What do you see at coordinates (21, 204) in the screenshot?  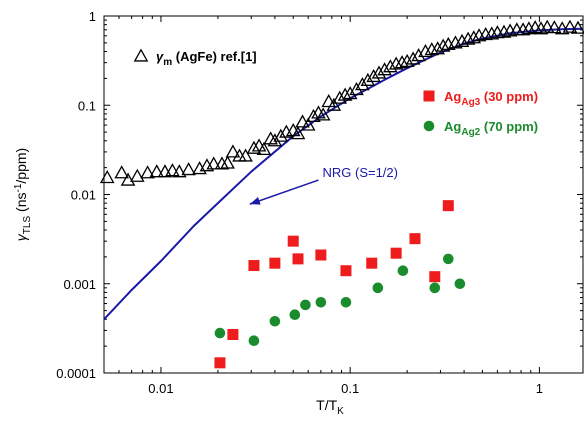 I see `ylabel-rest1: (ns` at bounding box center [21, 204].